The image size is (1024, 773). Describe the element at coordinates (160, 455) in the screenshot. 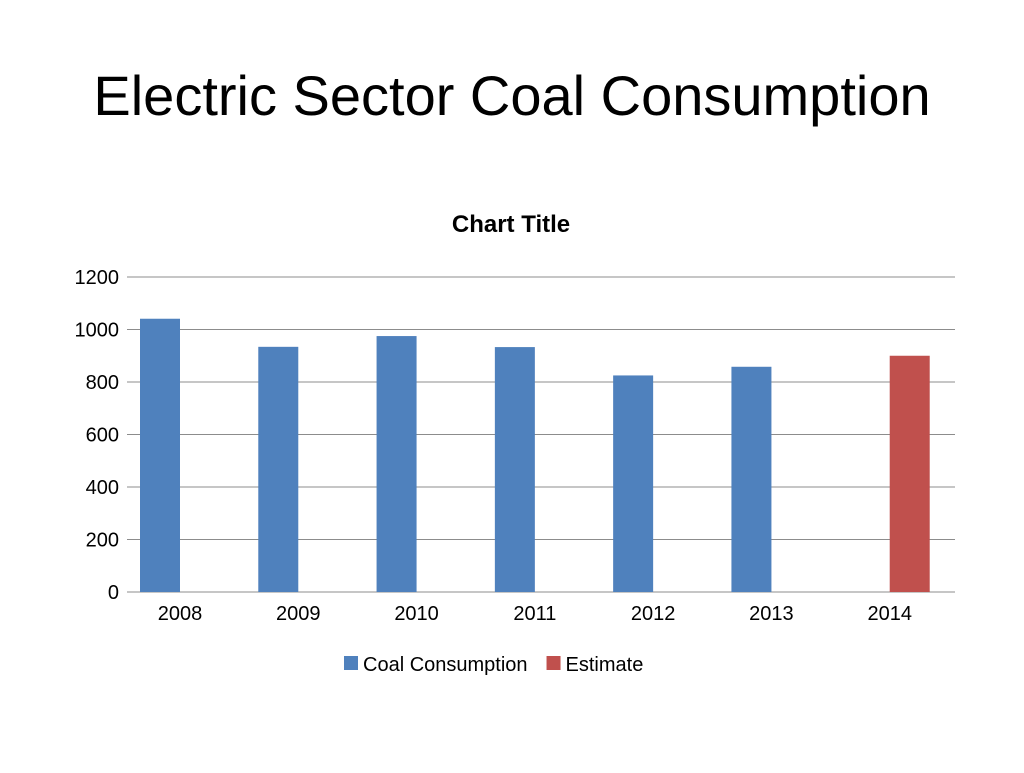

I see `bar-coal-consumption-2008` at that location.